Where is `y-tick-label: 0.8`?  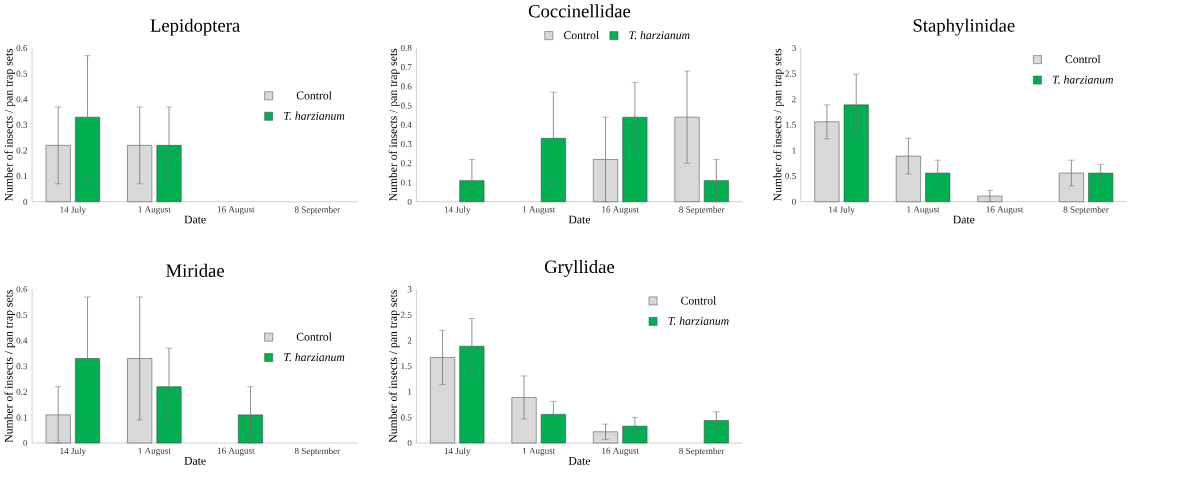 y-tick-label: 0.8 is located at coordinates (406, 48).